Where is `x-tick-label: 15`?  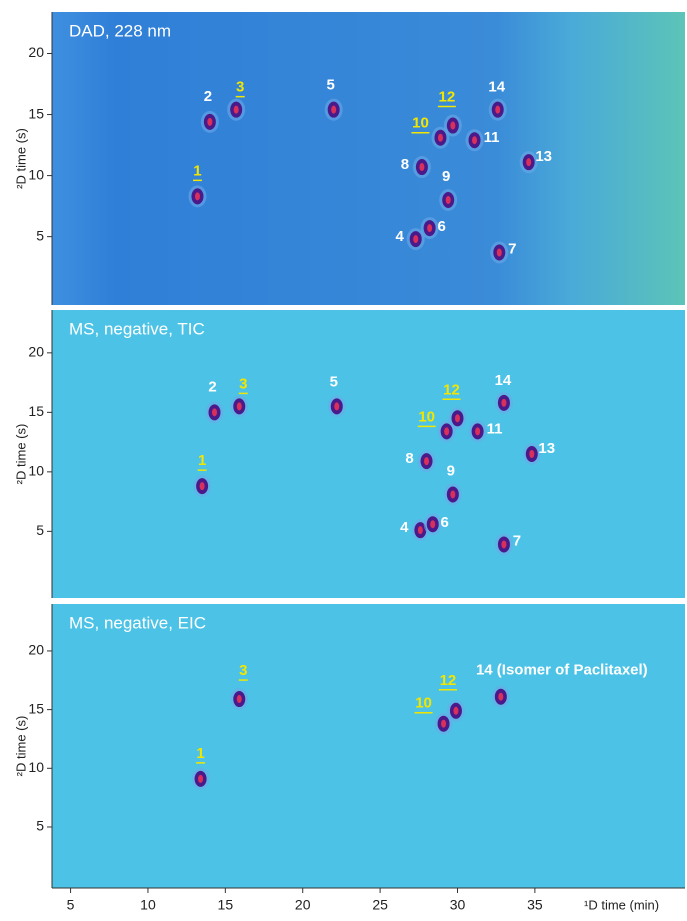
x-tick-label: 15 is located at coordinates (226, 905).